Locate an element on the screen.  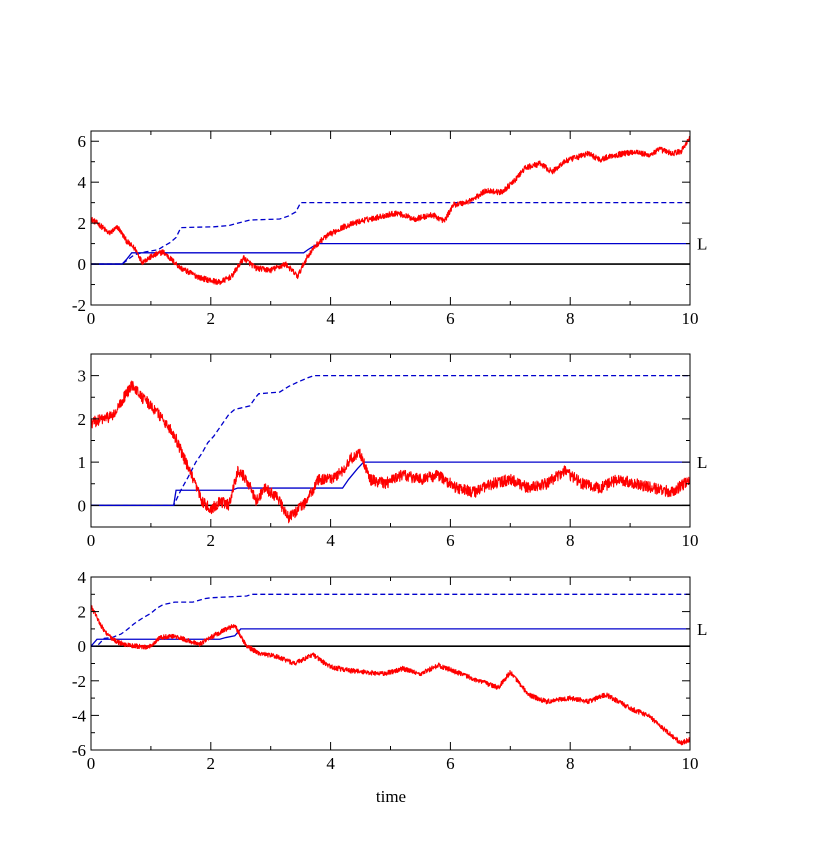
middle-plot-area is located at coordinates (390, 449).